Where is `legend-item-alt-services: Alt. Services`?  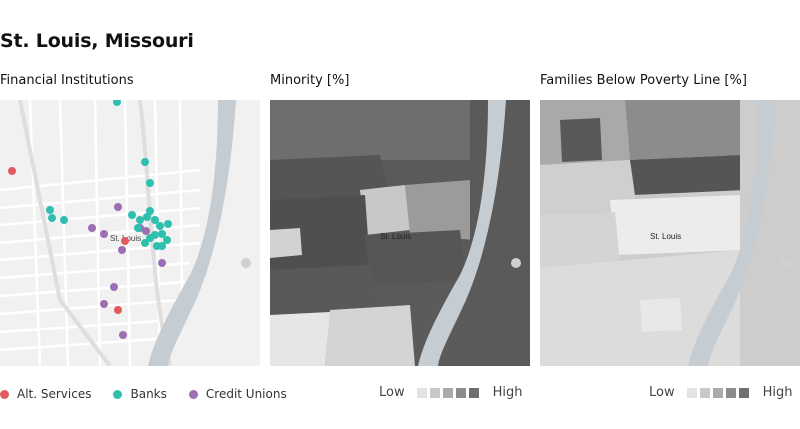
legend-item-alt-services: Alt. Services is located at coordinates (45, 394).